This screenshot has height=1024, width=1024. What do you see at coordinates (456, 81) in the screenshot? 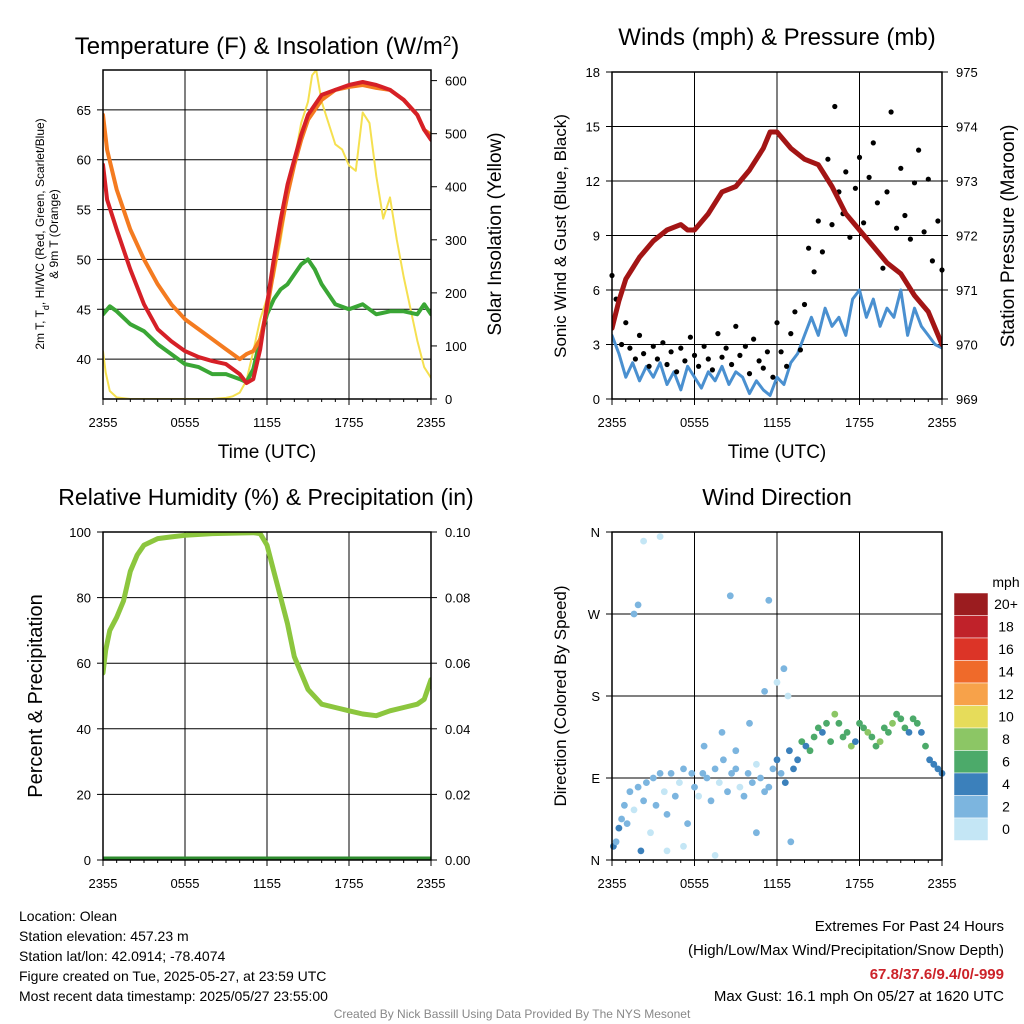
I see `y2-tick-label: 600` at bounding box center [456, 81].